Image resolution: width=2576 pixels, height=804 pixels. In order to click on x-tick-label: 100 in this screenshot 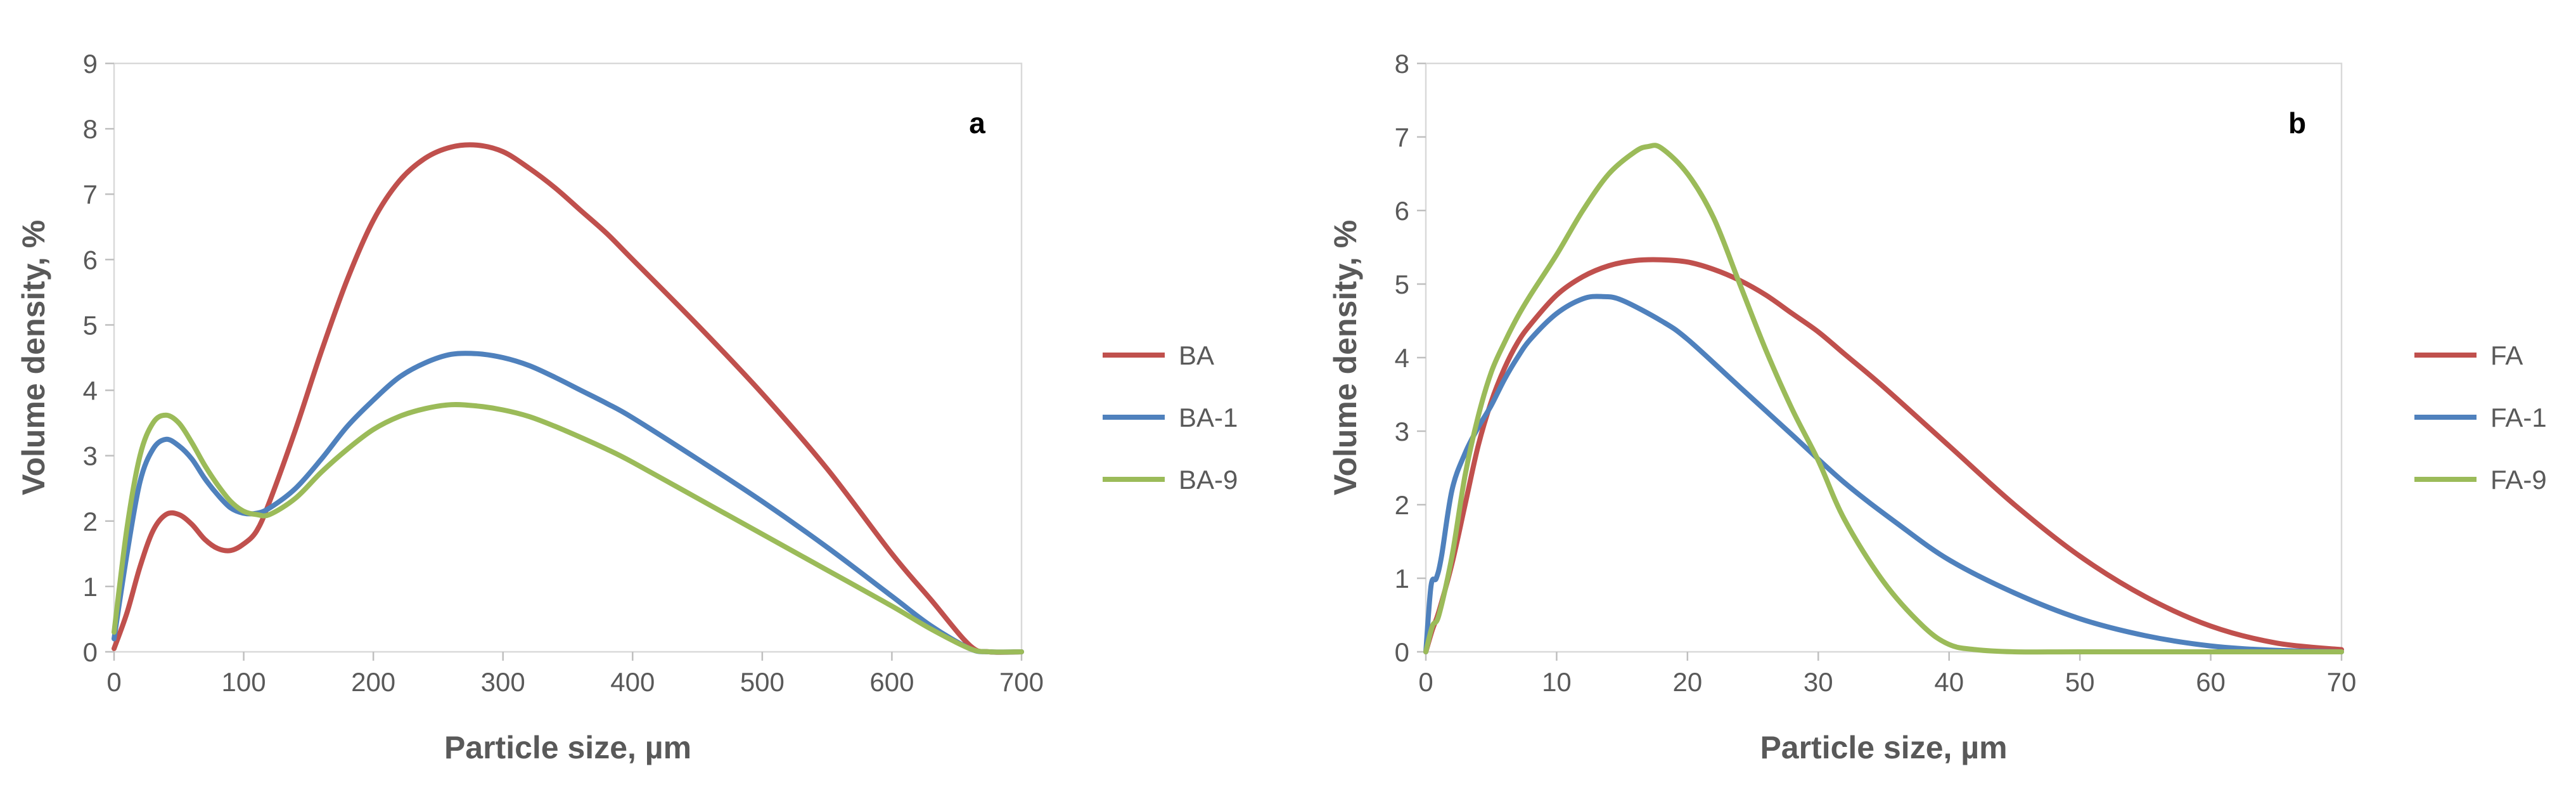, I will do `click(244, 682)`.